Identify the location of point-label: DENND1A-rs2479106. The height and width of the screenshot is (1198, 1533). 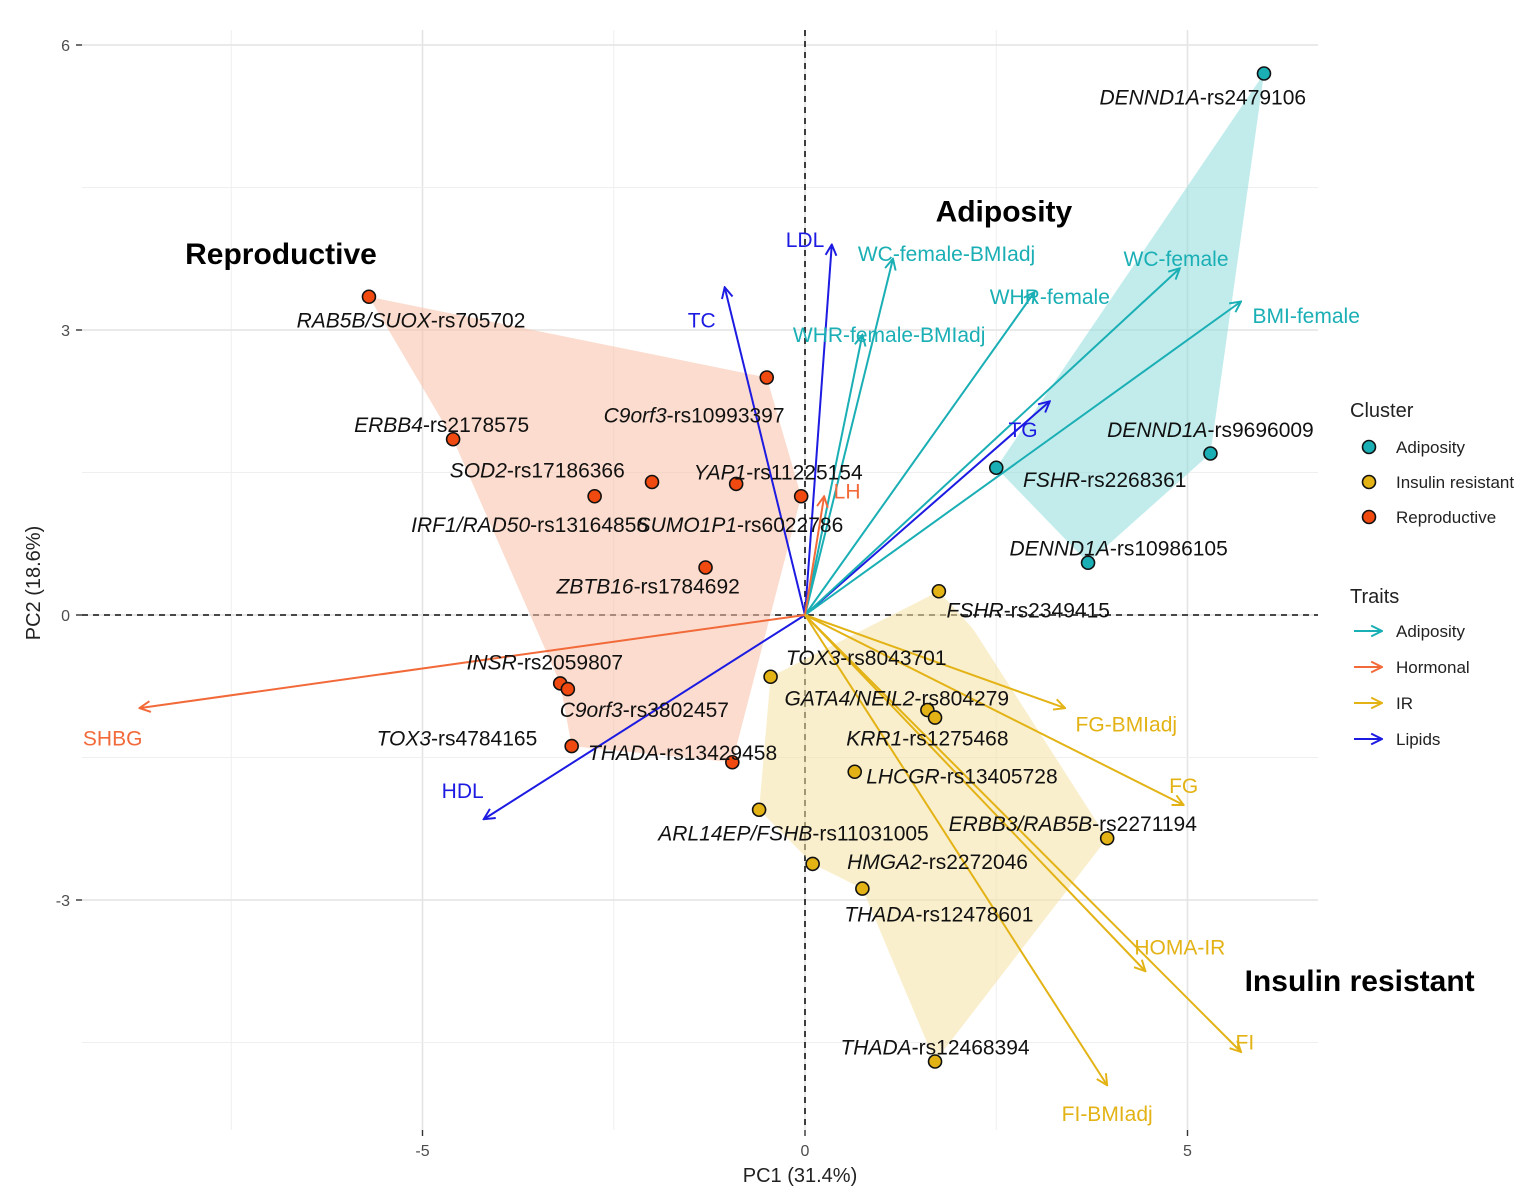
(1202, 97).